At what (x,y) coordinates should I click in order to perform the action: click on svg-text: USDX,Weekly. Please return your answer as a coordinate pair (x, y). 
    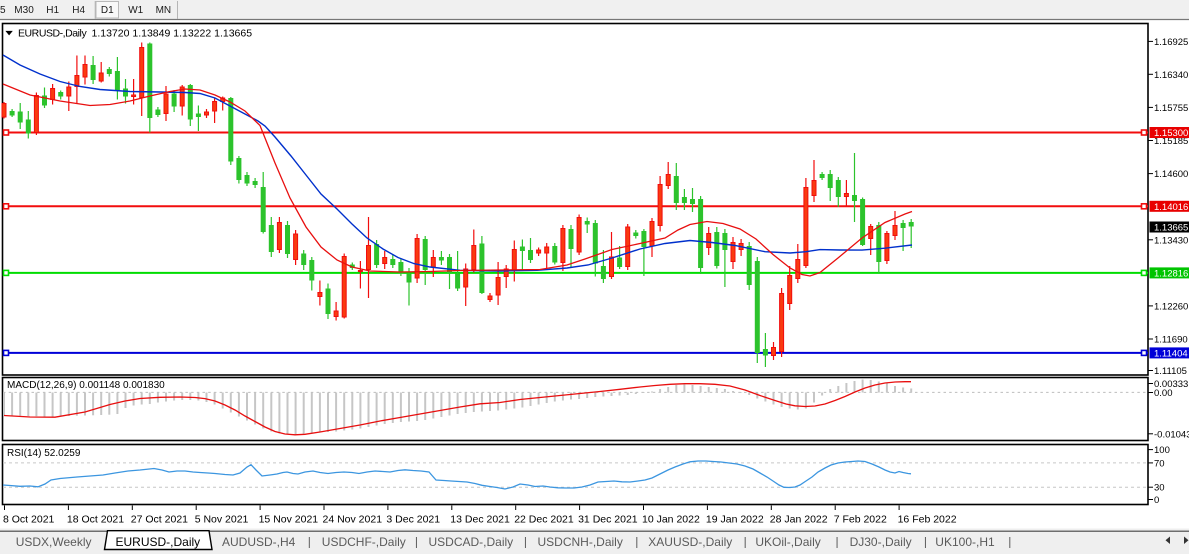
    Looking at the image, I should click on (54, 542).